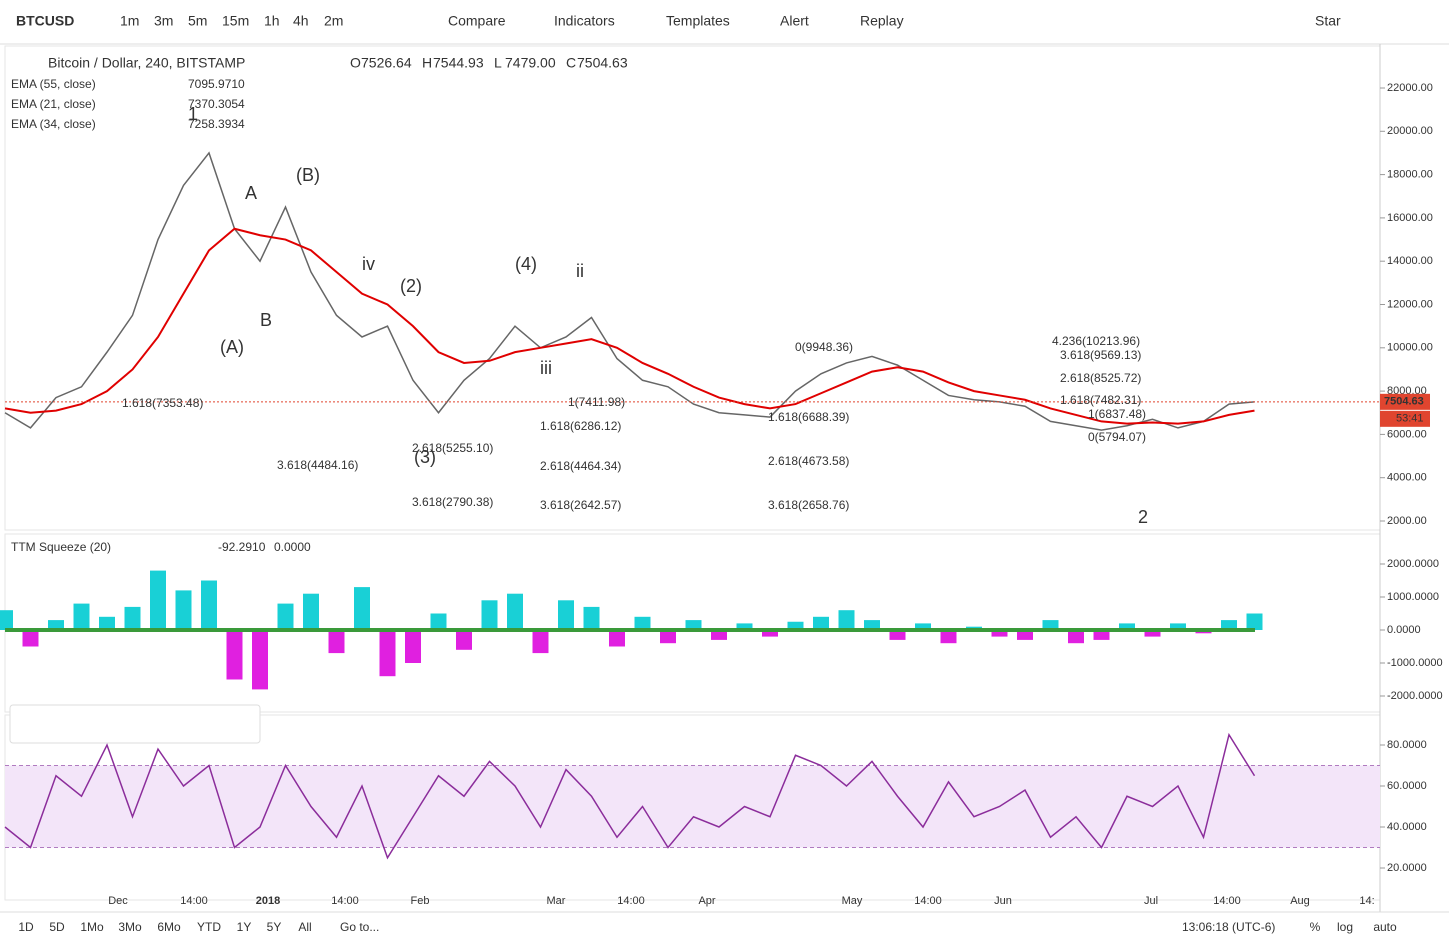  What do you see at coordinates (692, 806) in the screenshot?
I see `rsi-band` at bounding box center [692, 806].